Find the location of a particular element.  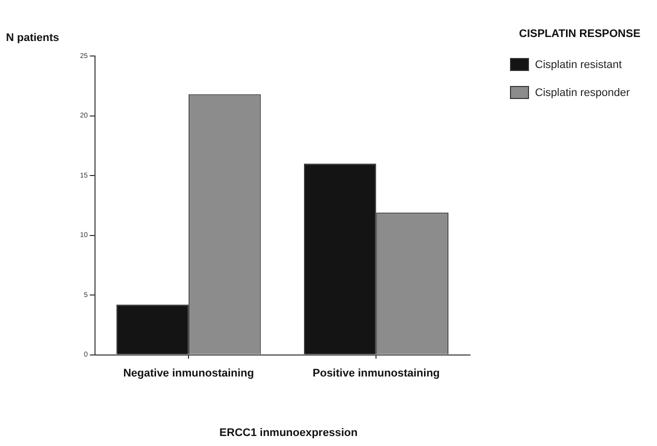

y-axis-title: N patients is located at coordinates (33, 38).